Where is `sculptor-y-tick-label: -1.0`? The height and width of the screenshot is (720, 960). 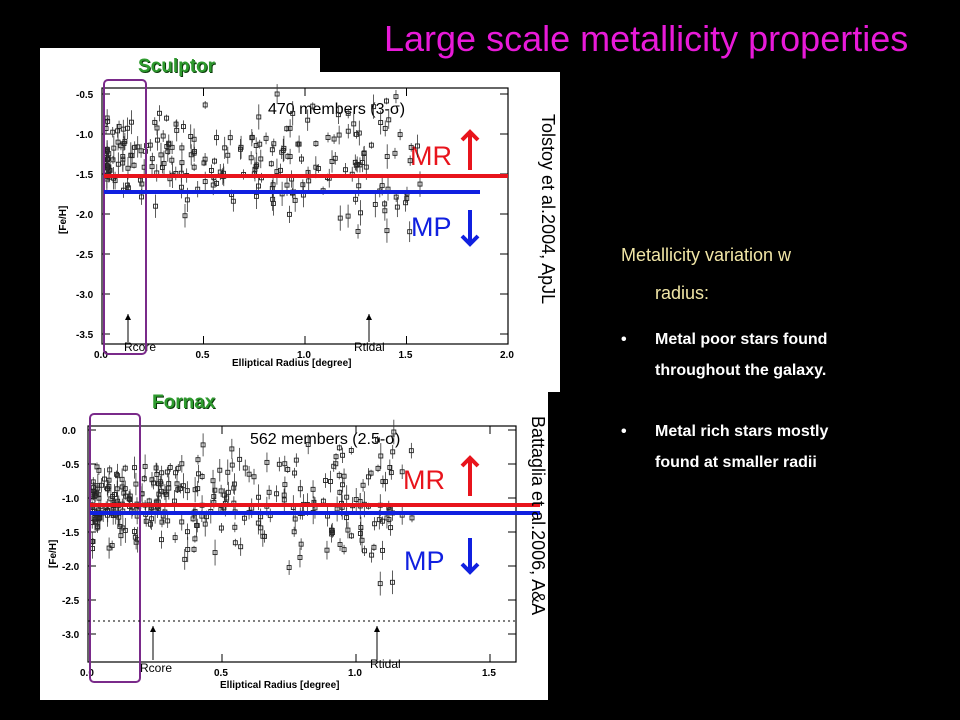 sculptor-y-tick-label: -1.0 is located at coordinates (85, 135).